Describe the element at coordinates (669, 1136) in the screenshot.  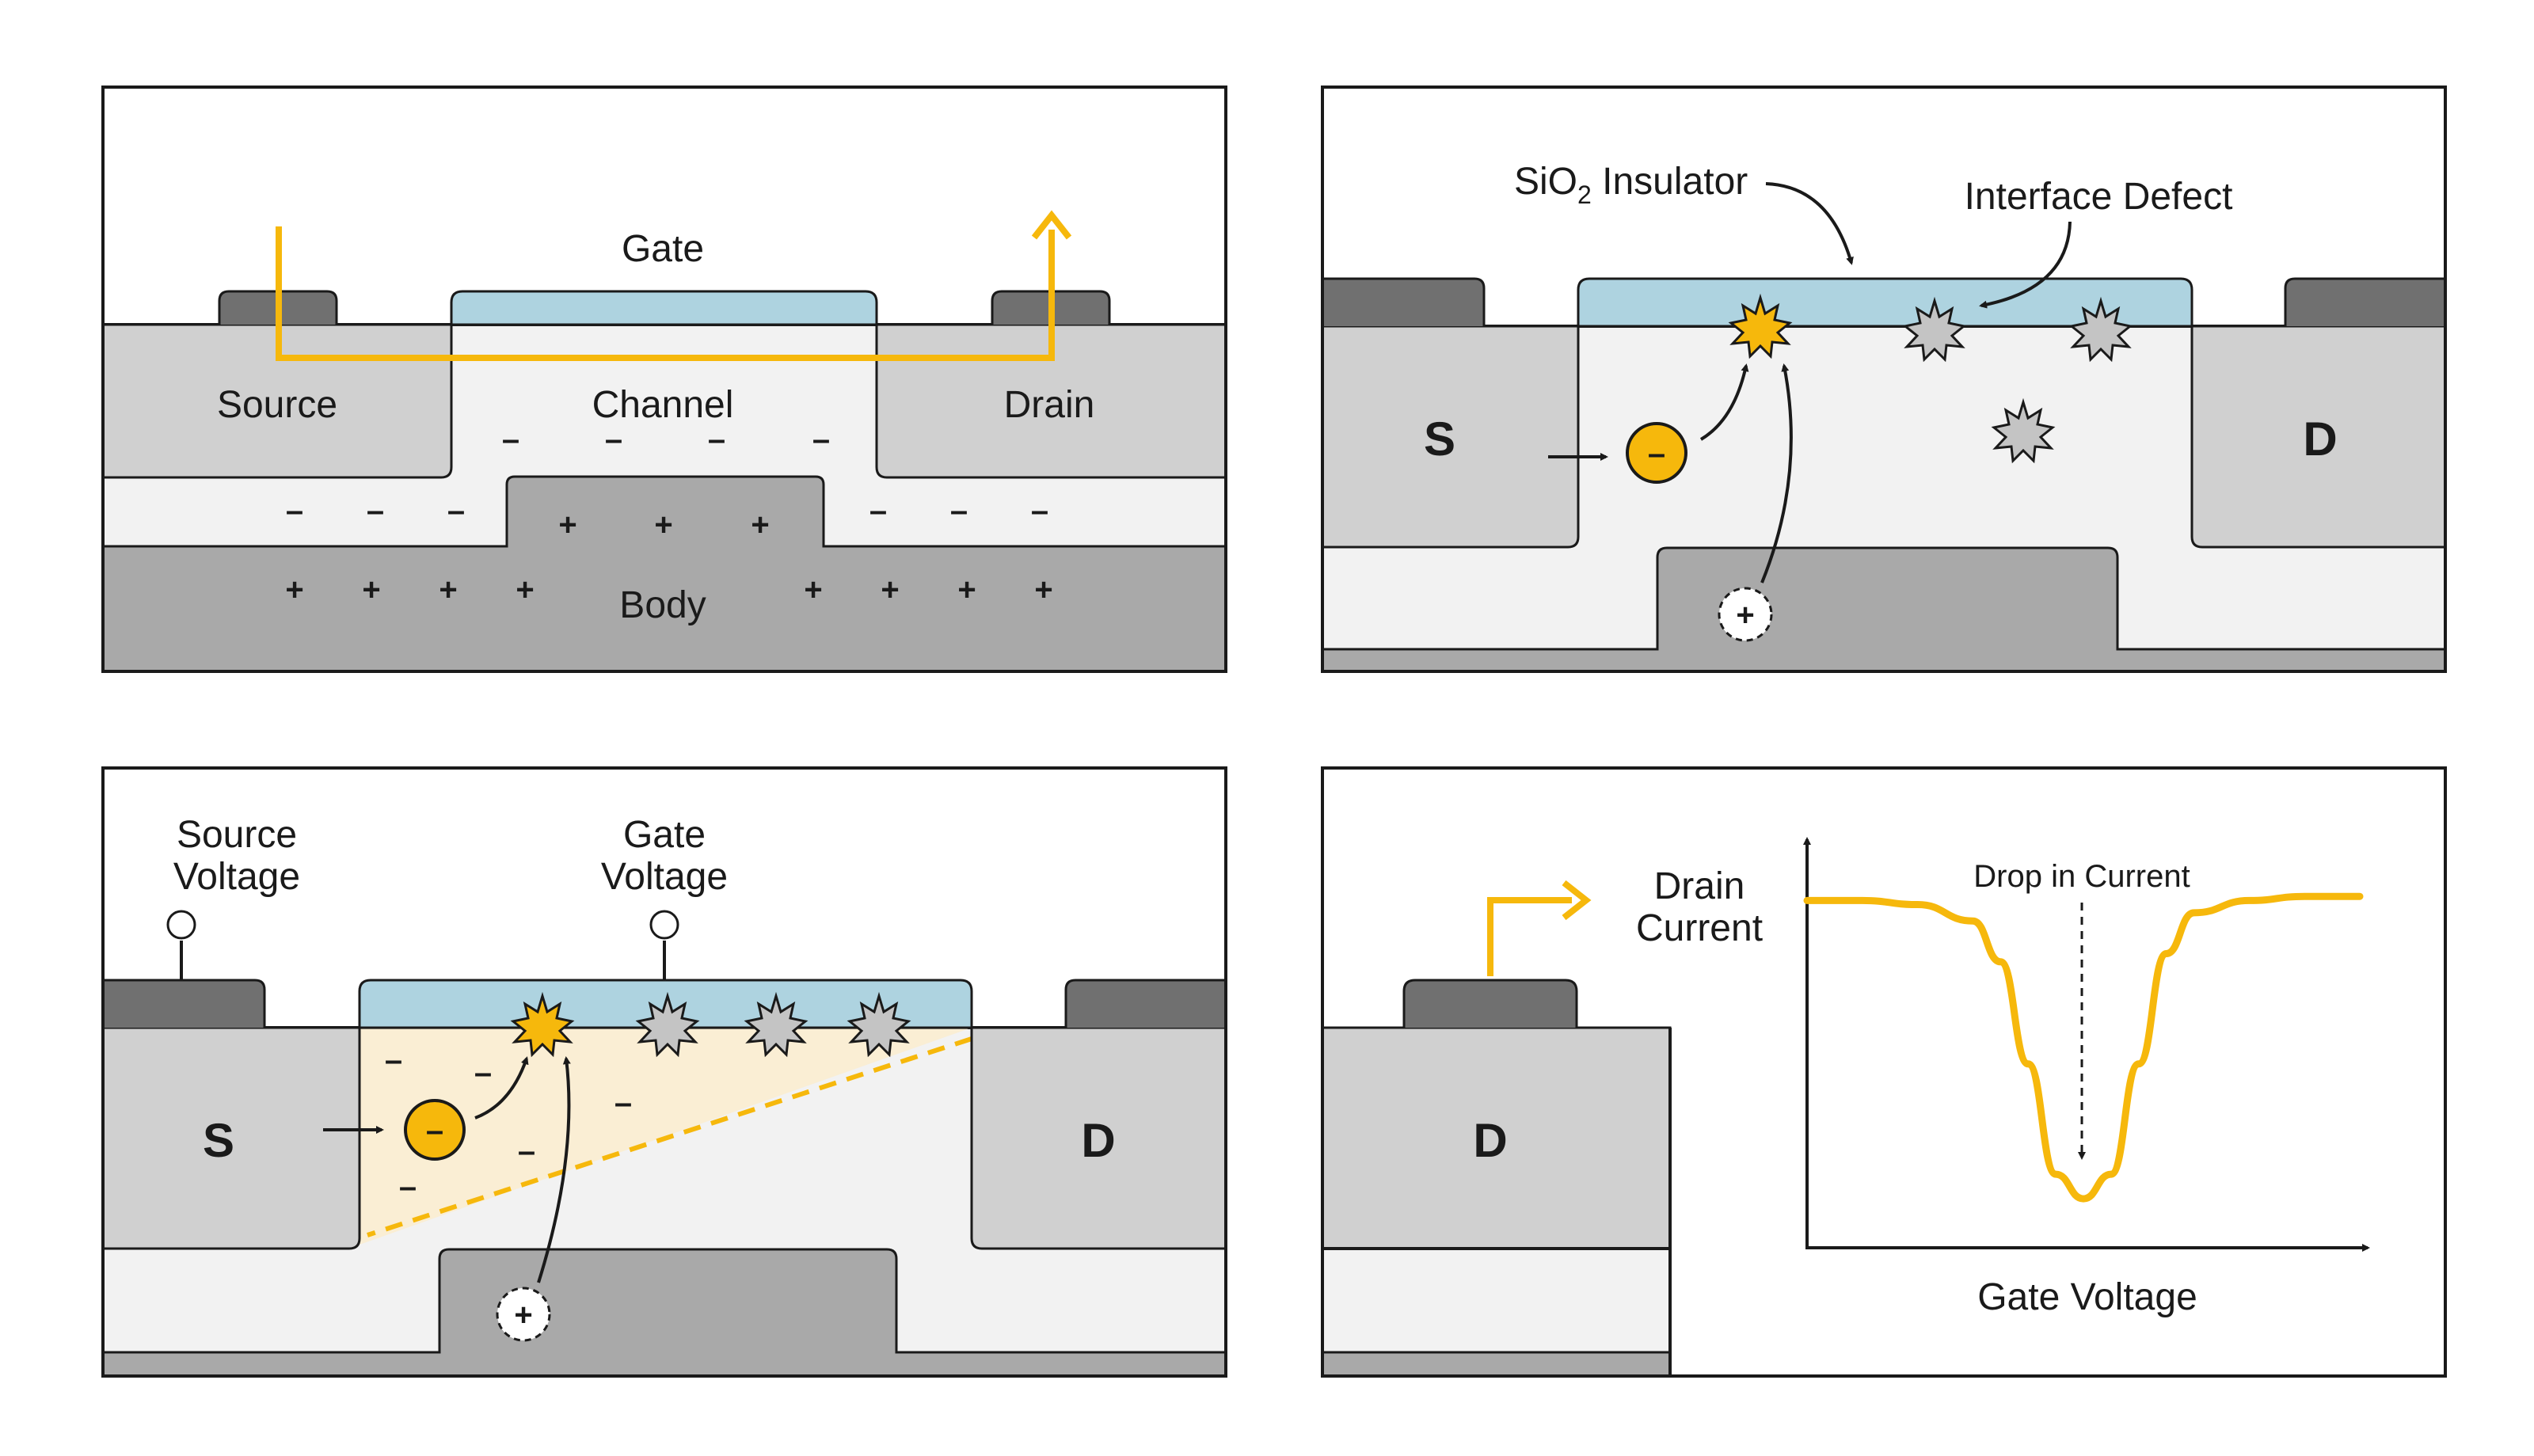
I see `depletion-boundary` at that location.